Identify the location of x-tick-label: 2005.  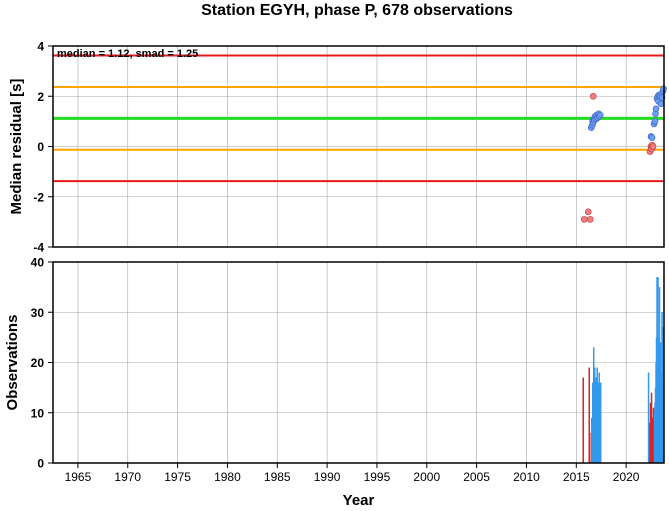
(476, 477).